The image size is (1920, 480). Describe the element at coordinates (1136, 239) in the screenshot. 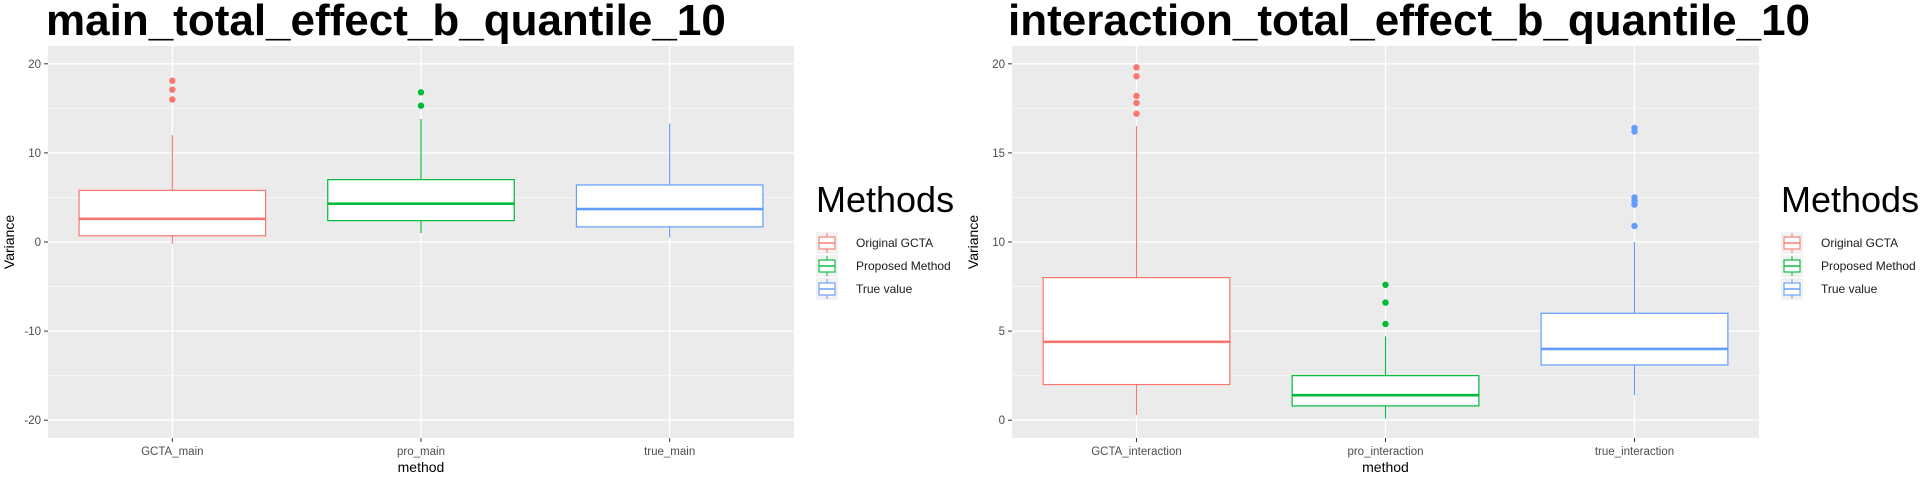

I see `box-GCTA_interaction` at that location.